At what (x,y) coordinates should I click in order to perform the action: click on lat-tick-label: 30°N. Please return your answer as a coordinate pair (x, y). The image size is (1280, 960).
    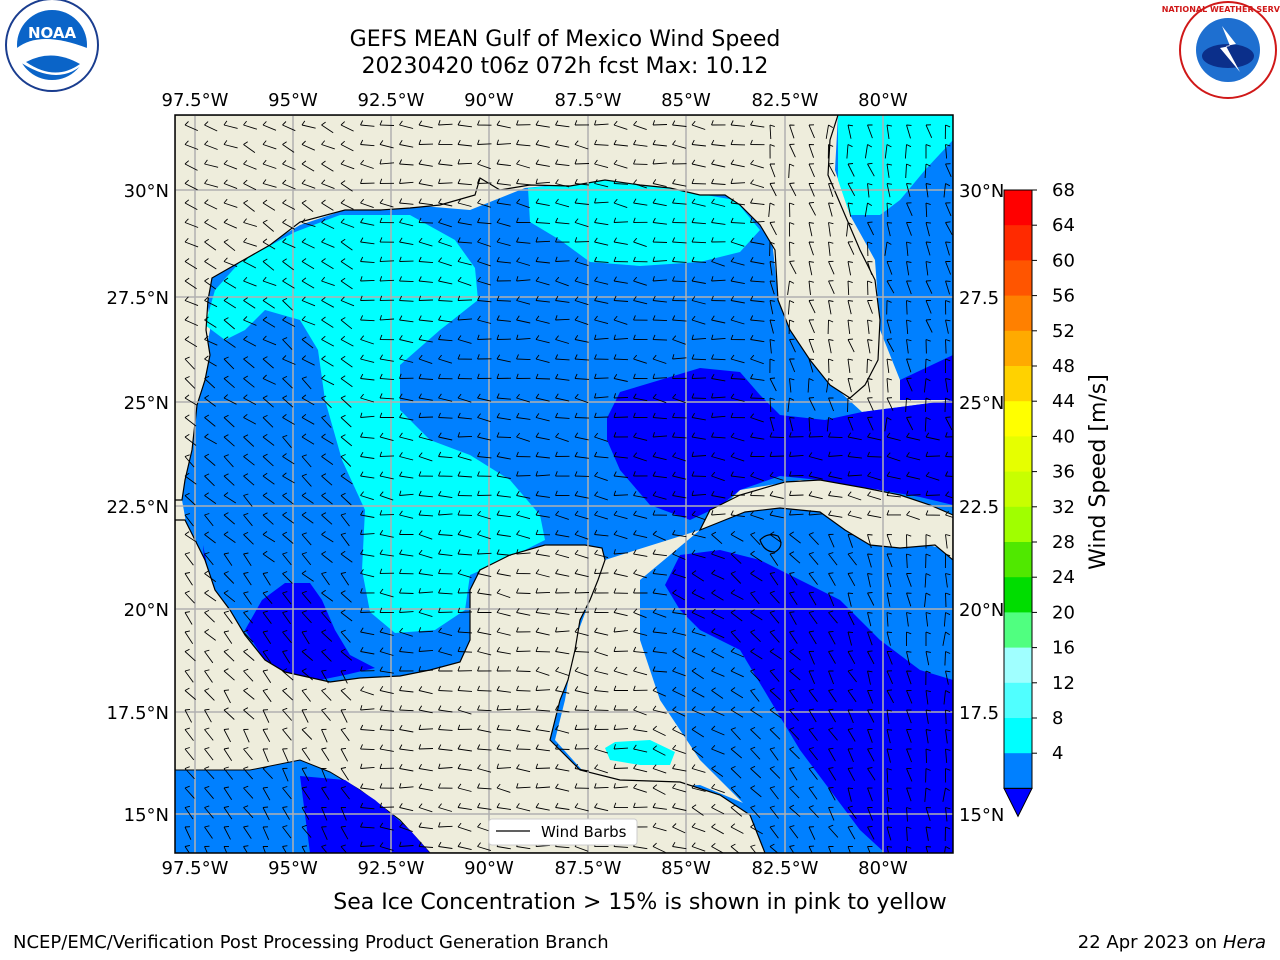
    Looking at the image, I should click on (146, 191).